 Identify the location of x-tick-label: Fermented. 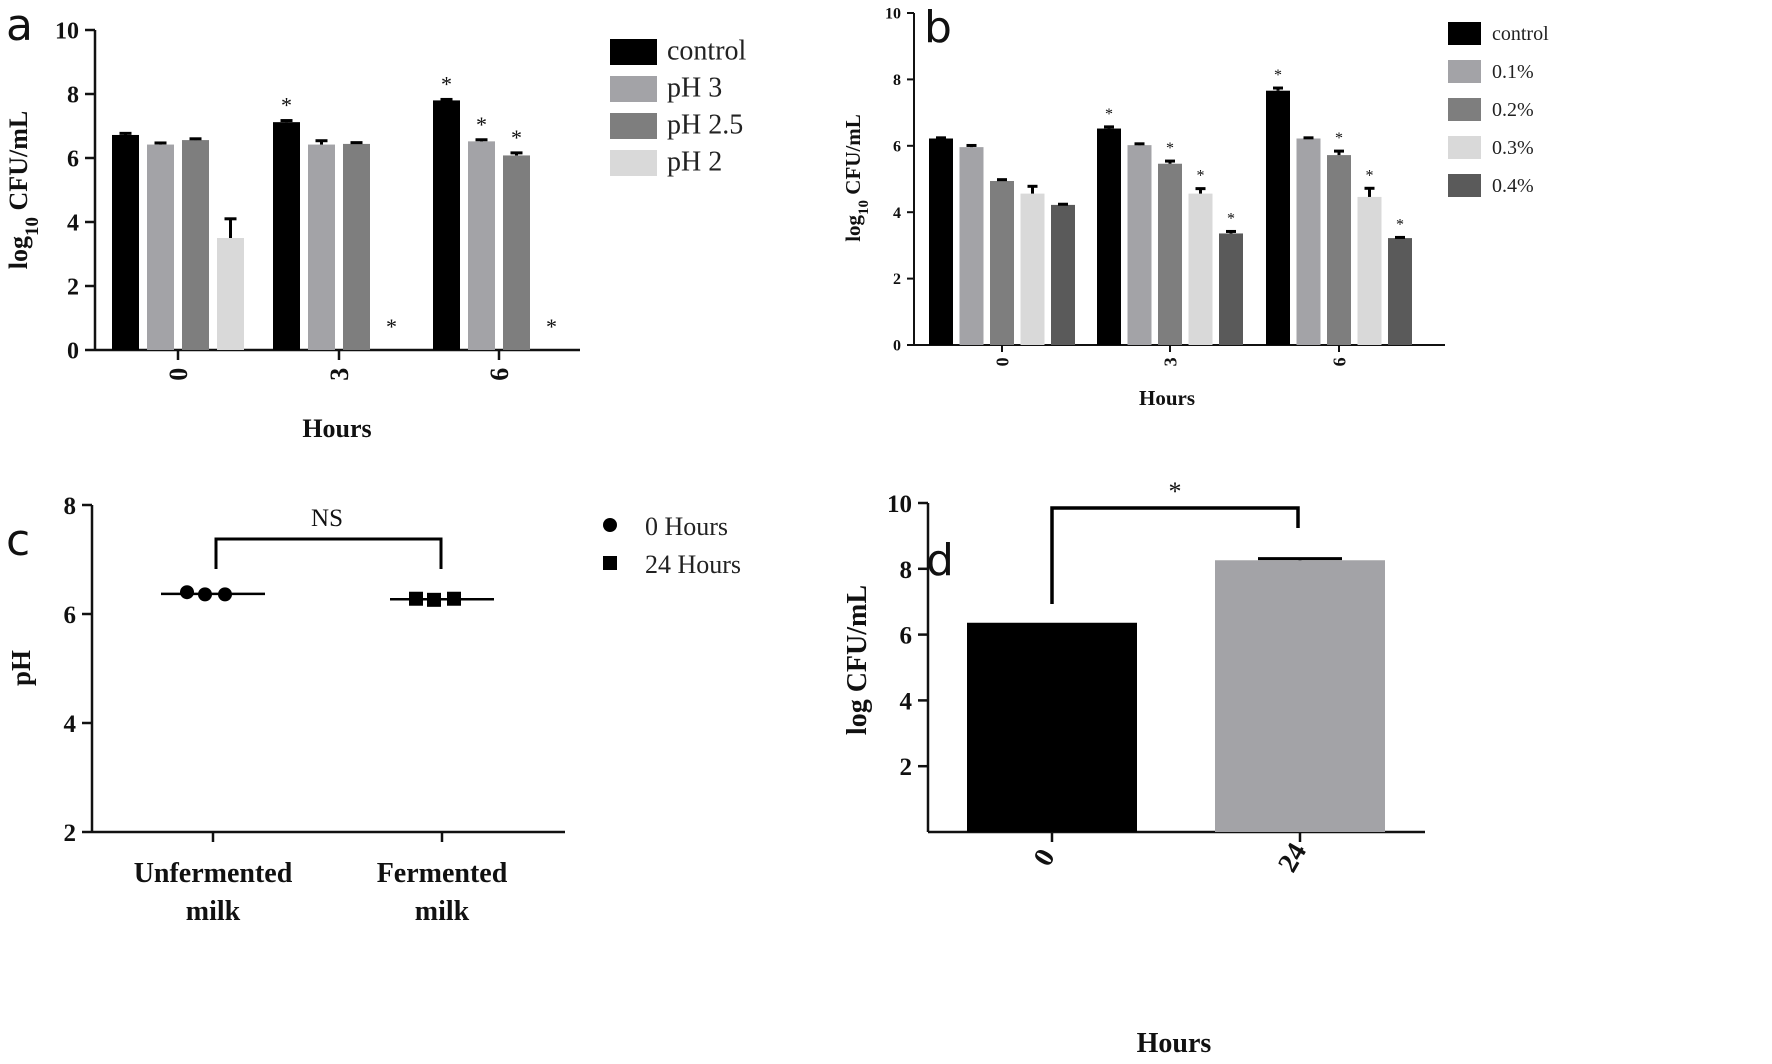
(442, 873).